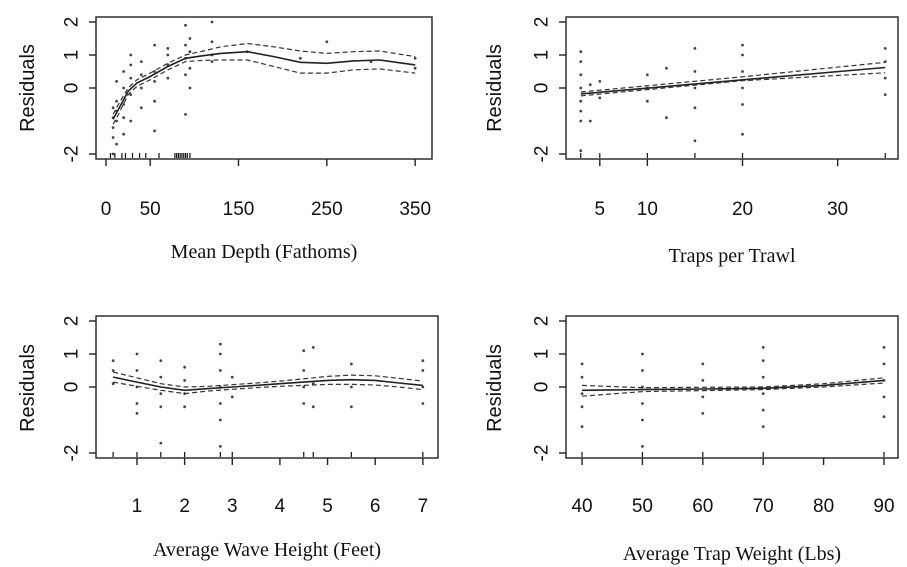 The image size is (907, 567). I want to click on x-tick-label: 20, so click(742, 209).